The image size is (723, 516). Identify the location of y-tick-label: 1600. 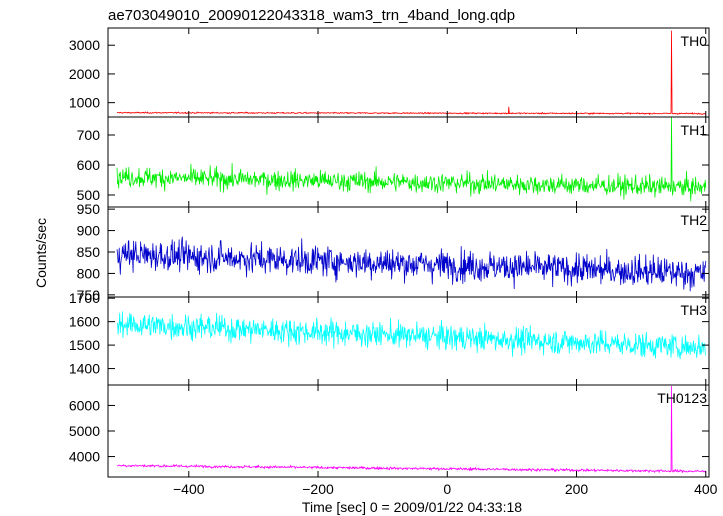
(84, 322).